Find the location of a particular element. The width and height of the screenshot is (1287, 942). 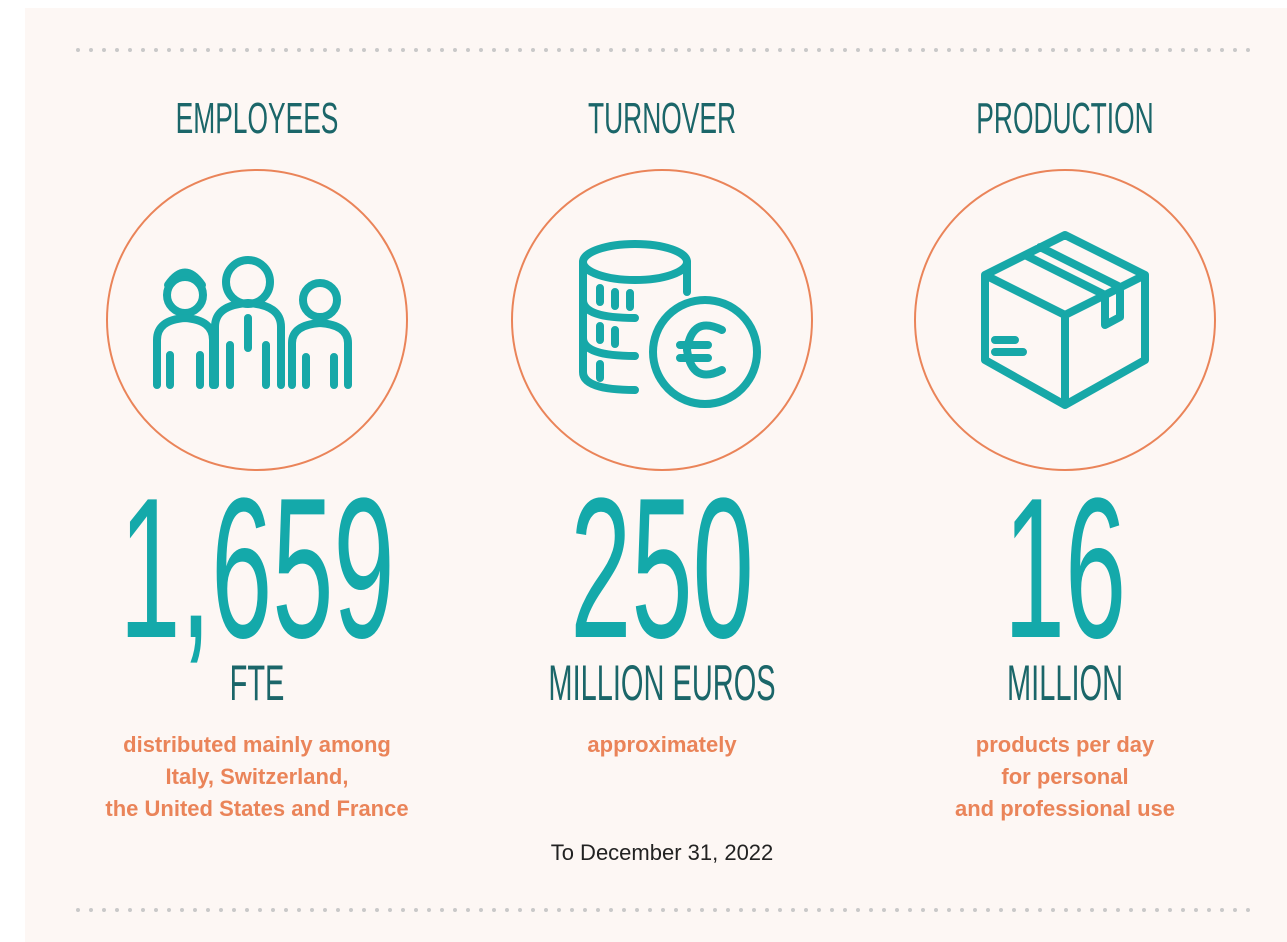

stat-description: approximately is located at coordinates (662, 744).